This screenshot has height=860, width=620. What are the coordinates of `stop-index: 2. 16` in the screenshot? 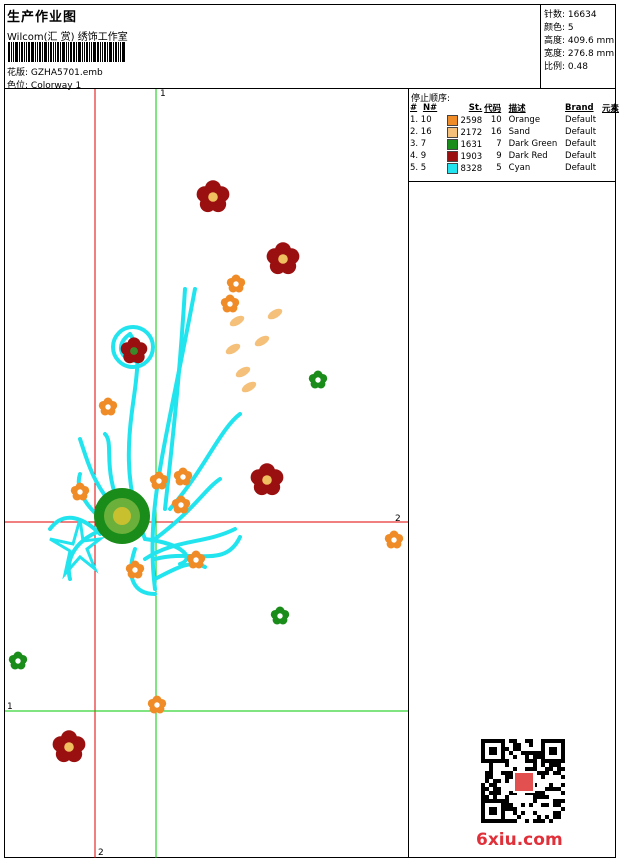 It's located at (421, 132).